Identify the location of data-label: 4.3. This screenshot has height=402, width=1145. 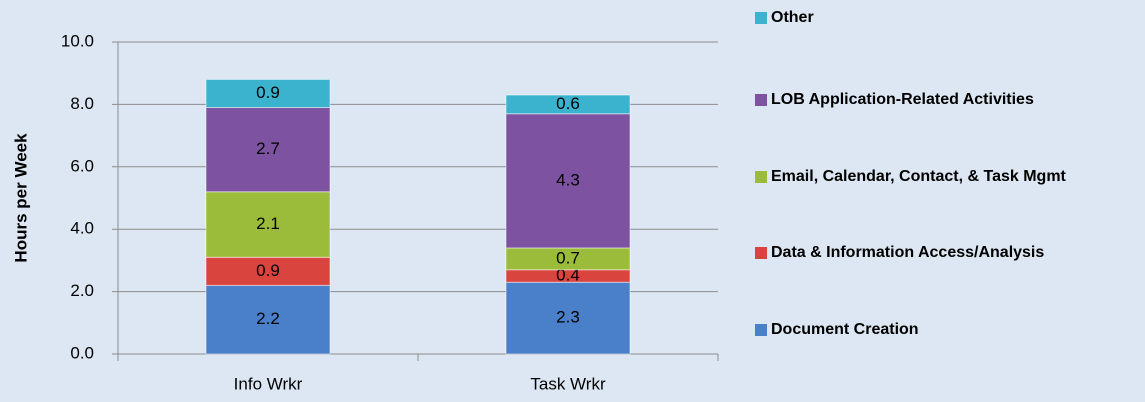
(568, 179).